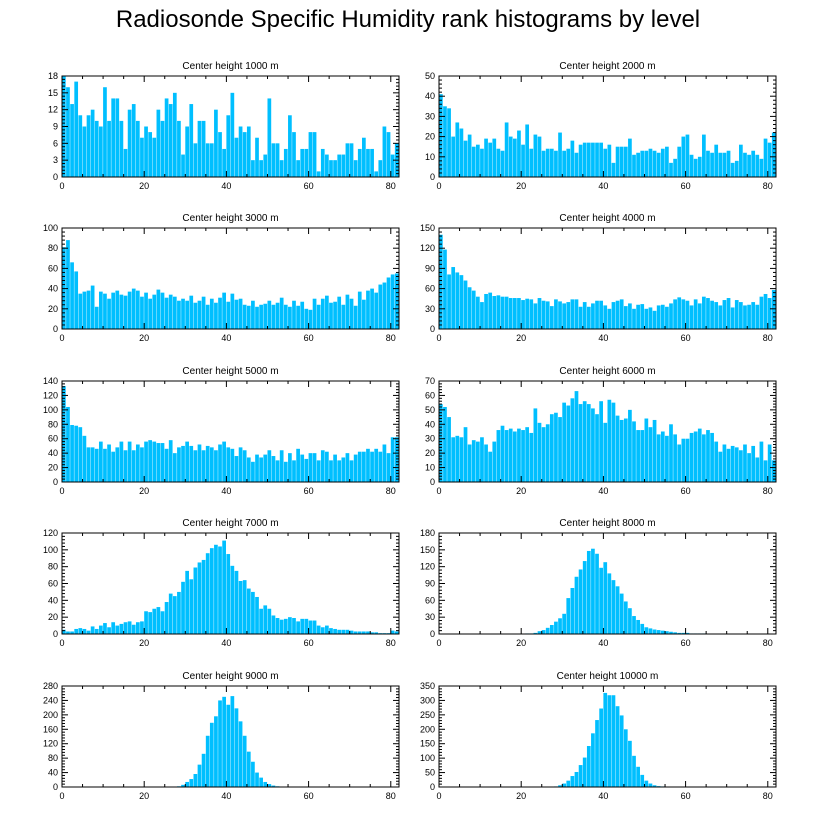  Describe the element at coordinates (607, 371) in the screenshot. I see `panel-title: Center height 6000 m` at that location.